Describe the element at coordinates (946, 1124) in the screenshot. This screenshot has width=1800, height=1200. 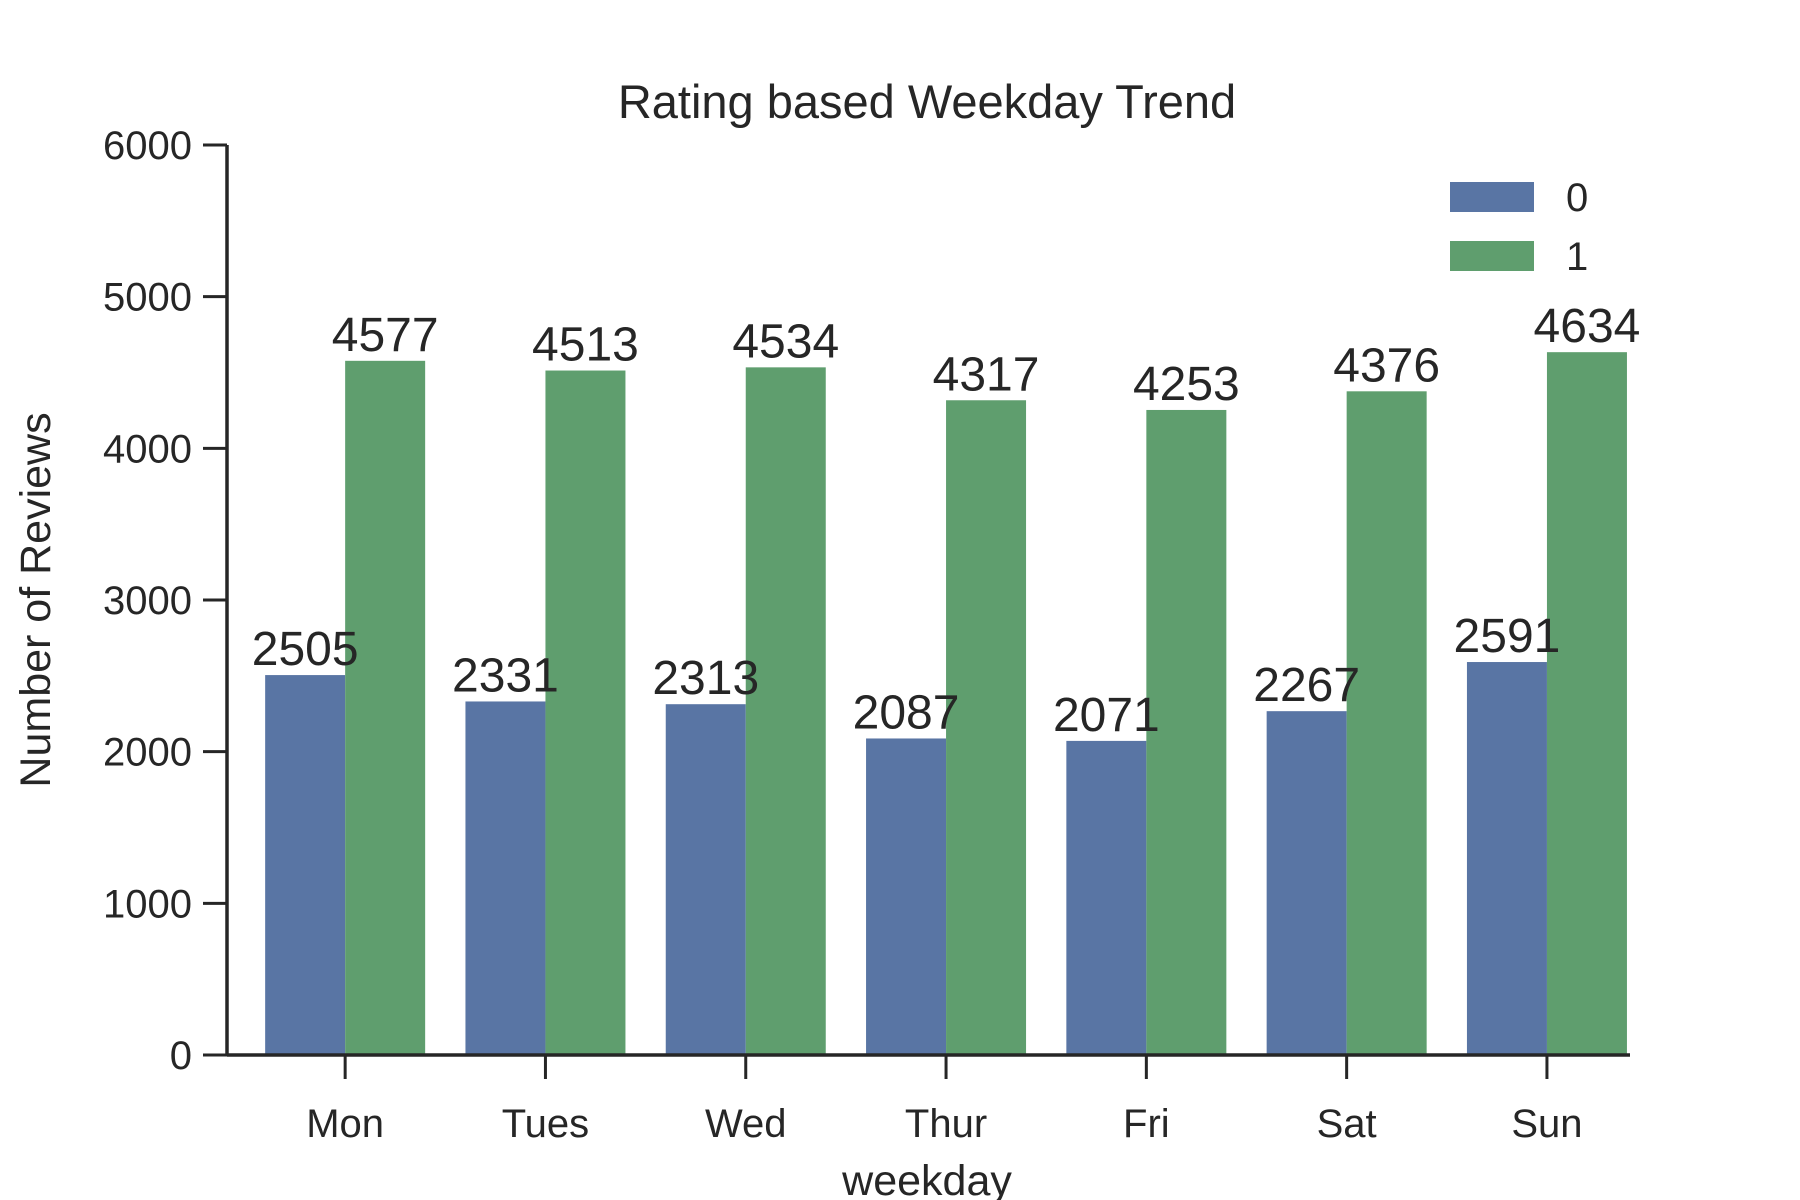
I see `x-tick-label-thur: Thur` at that location.